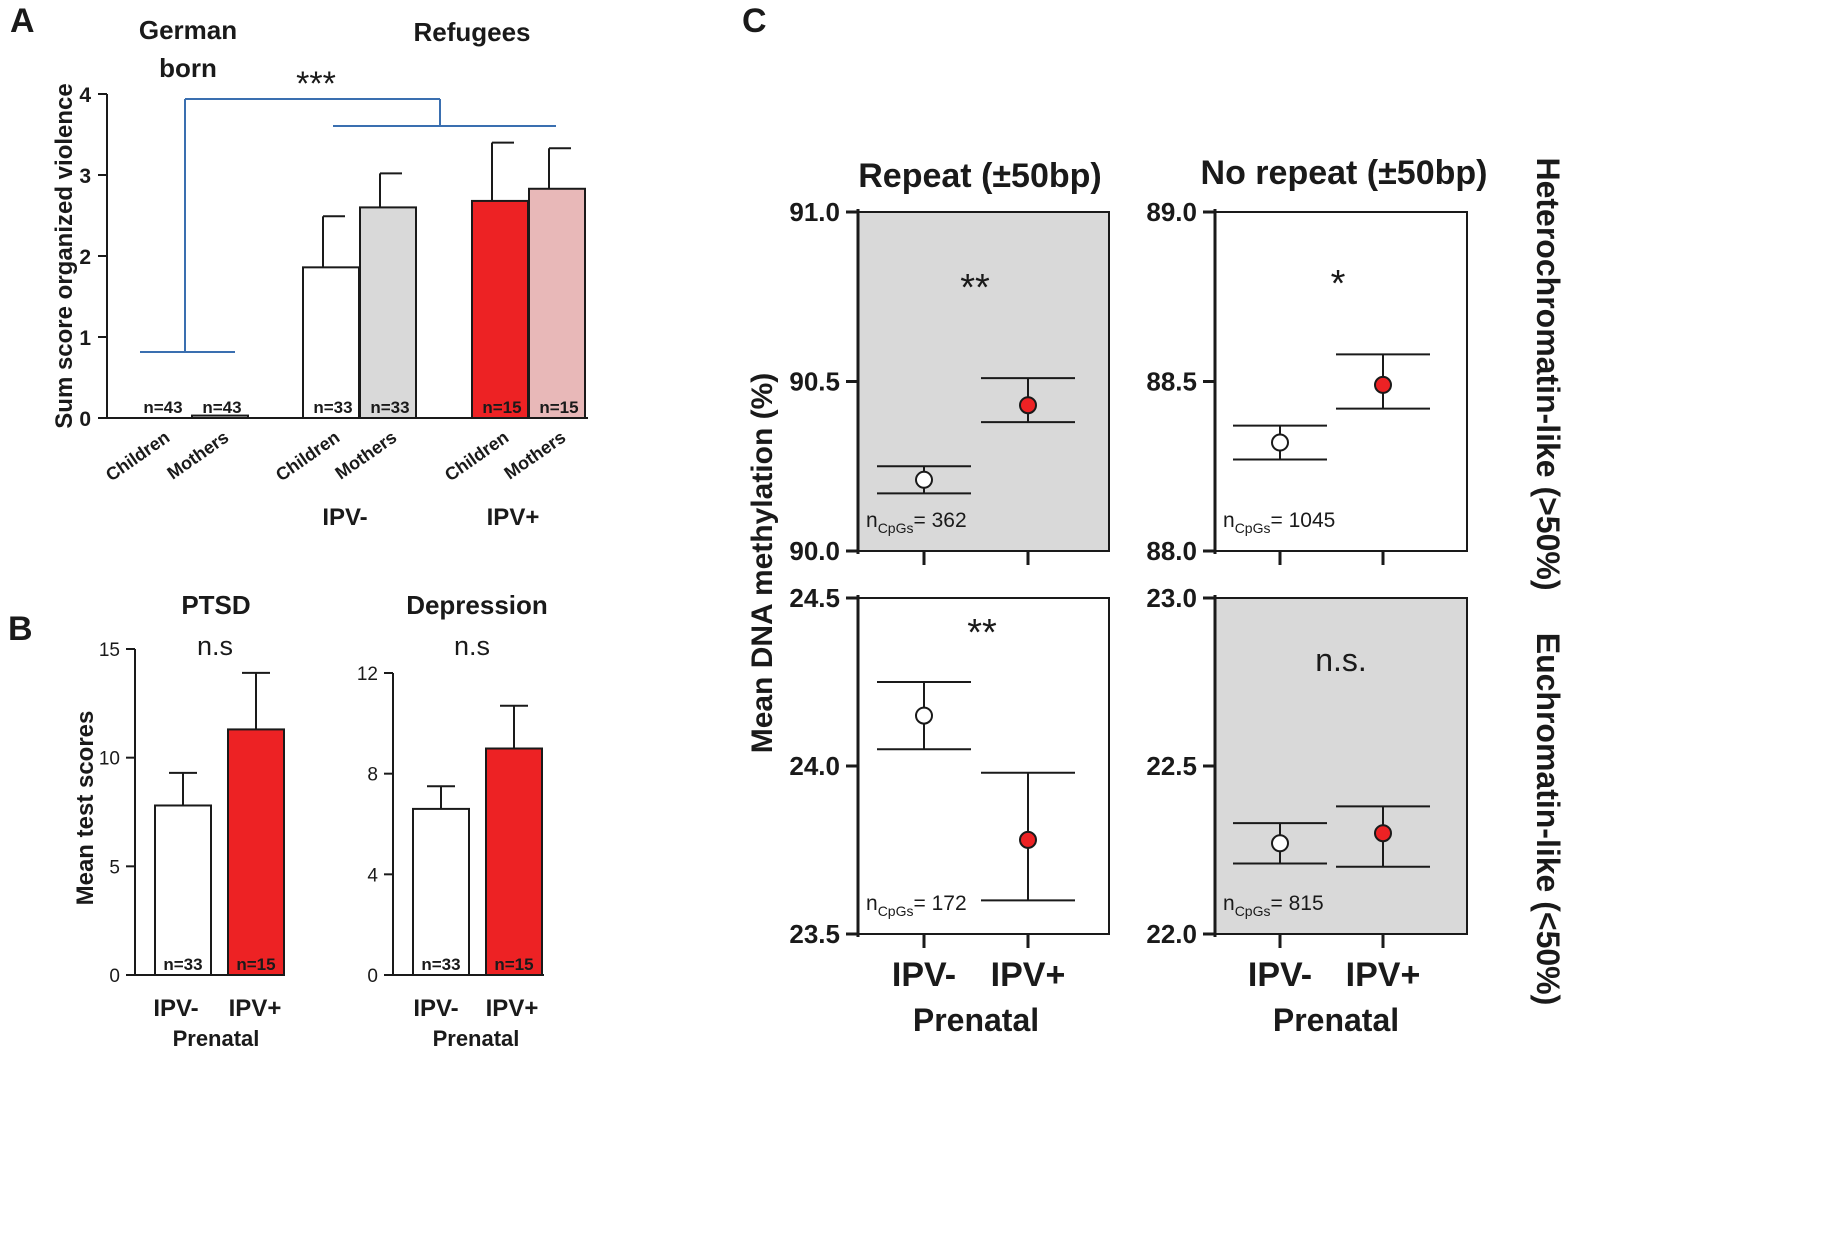  What do you see at coordinates (471, 32) in the screenshot?
I see `group-title-refugees: Refugees` at bounding box center [471, 32].